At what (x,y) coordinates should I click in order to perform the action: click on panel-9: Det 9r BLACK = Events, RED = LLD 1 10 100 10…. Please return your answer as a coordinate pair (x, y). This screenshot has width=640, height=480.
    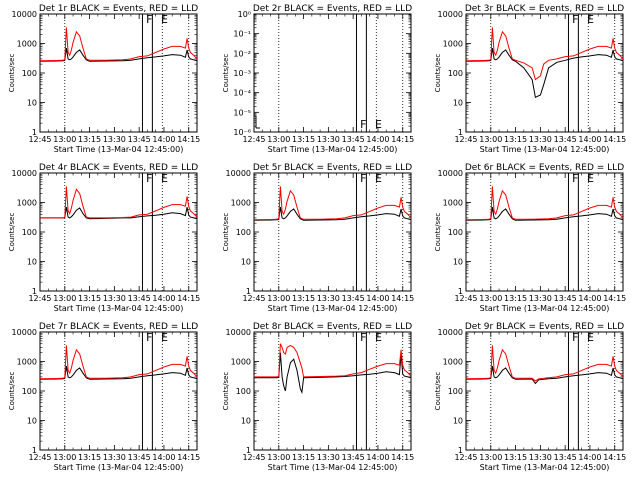
    Looking at the image, I should click on (530, 397).